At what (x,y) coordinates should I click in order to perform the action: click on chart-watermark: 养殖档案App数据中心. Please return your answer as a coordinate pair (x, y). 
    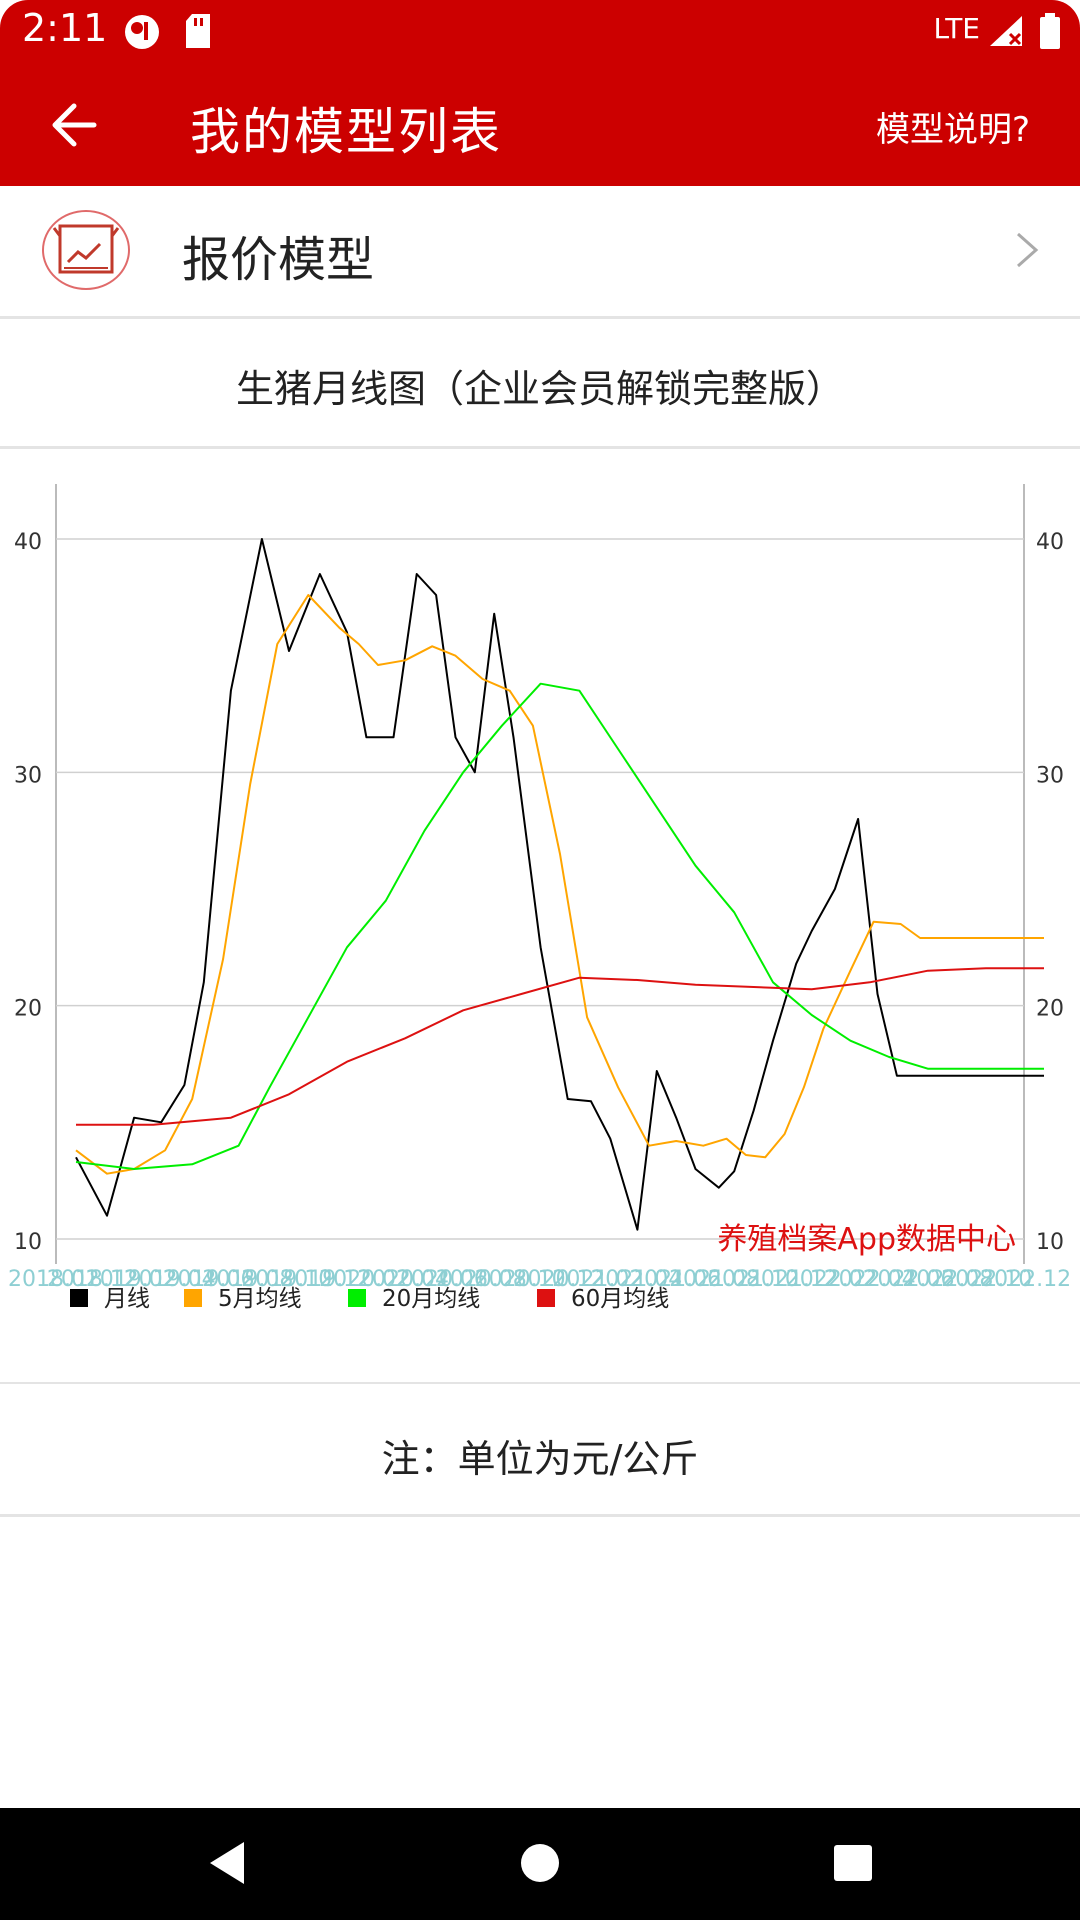
    Looking at the image, I should click on (866, 1239).